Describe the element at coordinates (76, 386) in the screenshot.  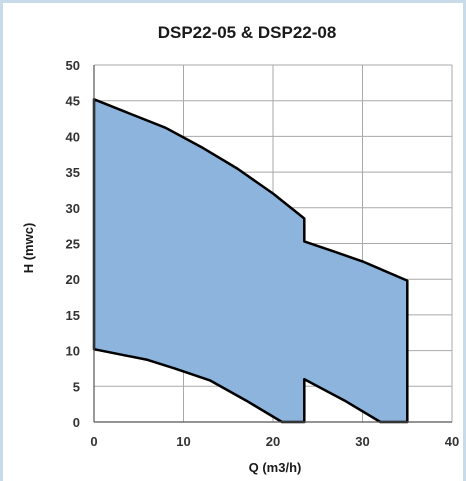
I see `y-tick-label: 5` at that location.